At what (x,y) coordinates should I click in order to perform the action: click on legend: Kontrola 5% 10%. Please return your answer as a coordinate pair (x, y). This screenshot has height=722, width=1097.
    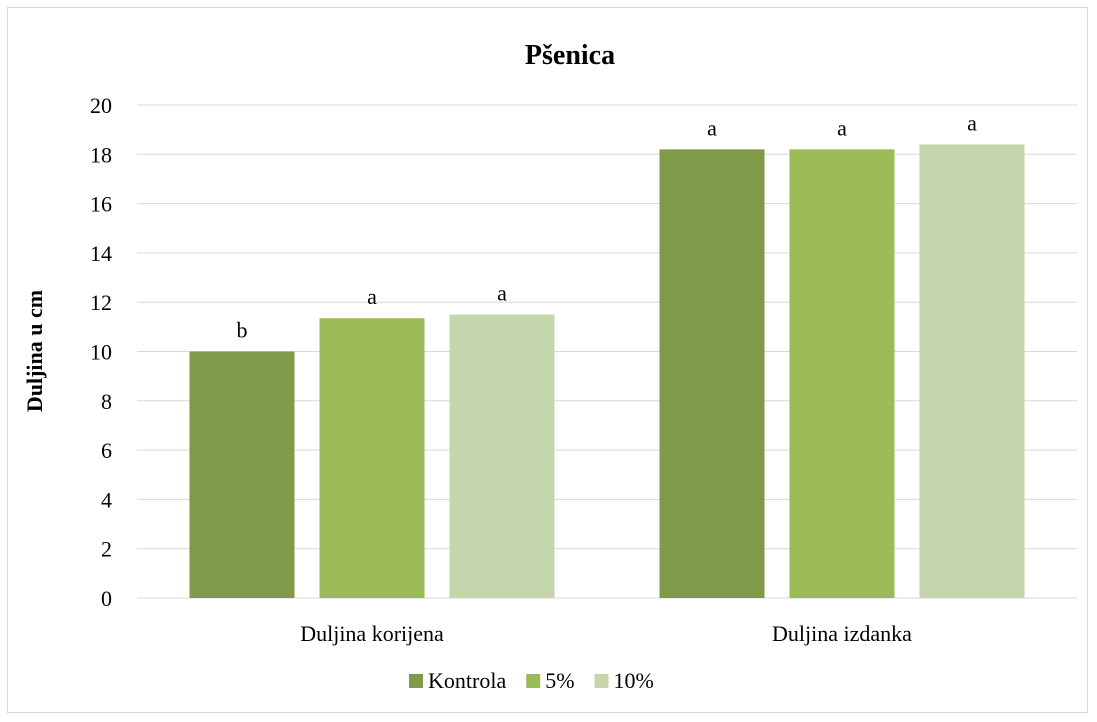
    Looking at the image, I should click on (531, 680).